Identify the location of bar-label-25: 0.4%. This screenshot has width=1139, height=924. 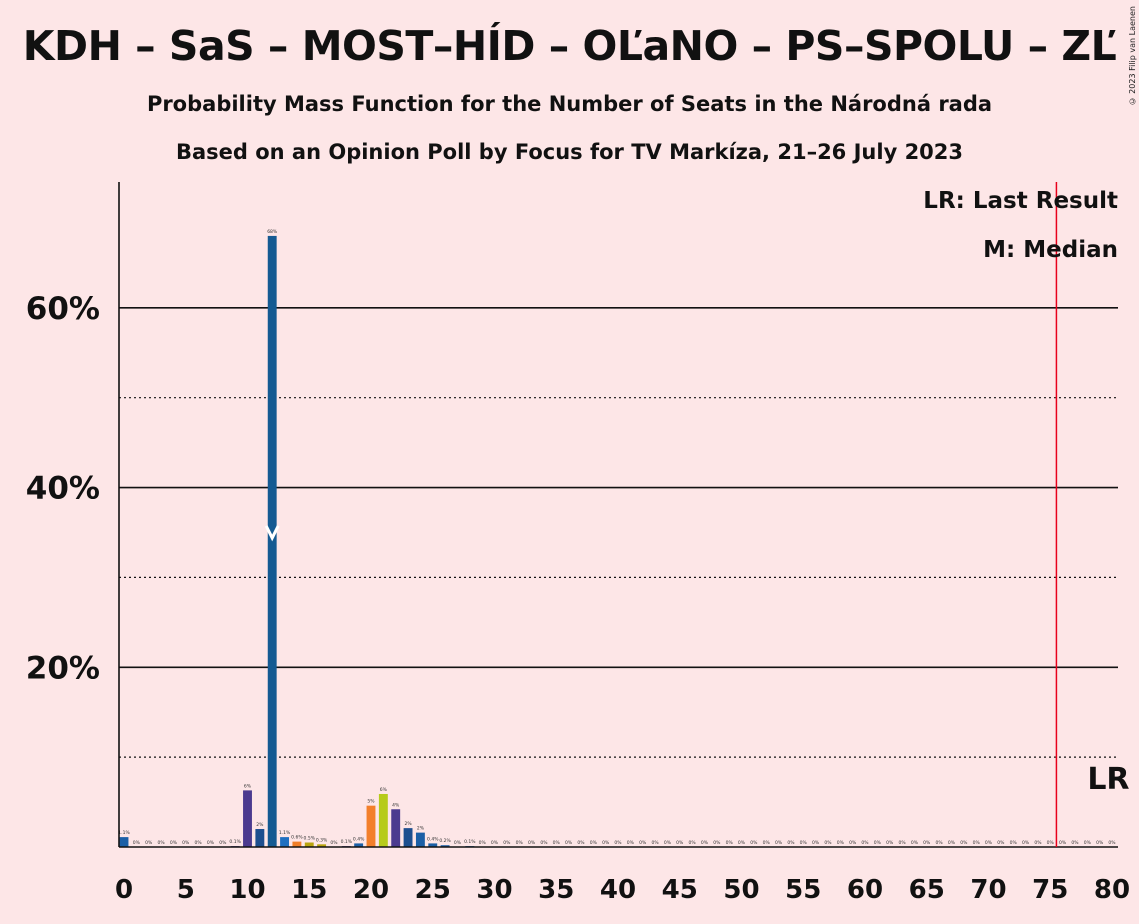
(433, 839).